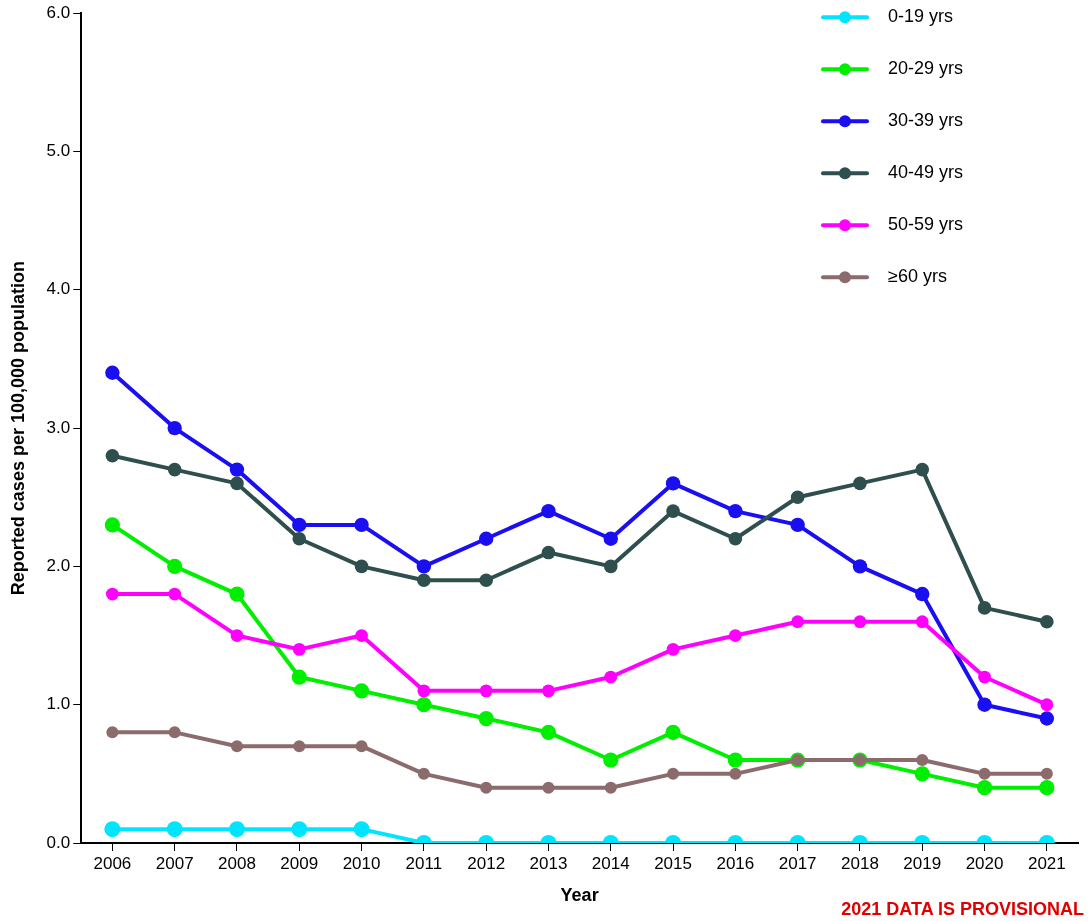 The width and height of the screenshot is (1088, 921). I want to click on legend-label: 40-49 yrs, so click(926, 172).